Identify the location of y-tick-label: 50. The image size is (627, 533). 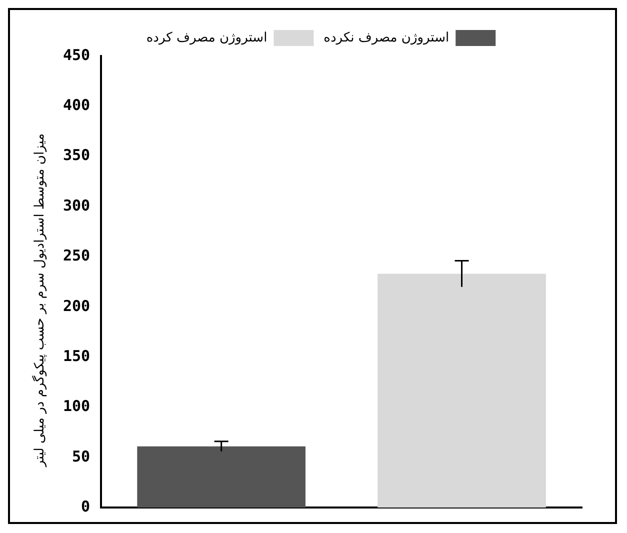
(81, 456).